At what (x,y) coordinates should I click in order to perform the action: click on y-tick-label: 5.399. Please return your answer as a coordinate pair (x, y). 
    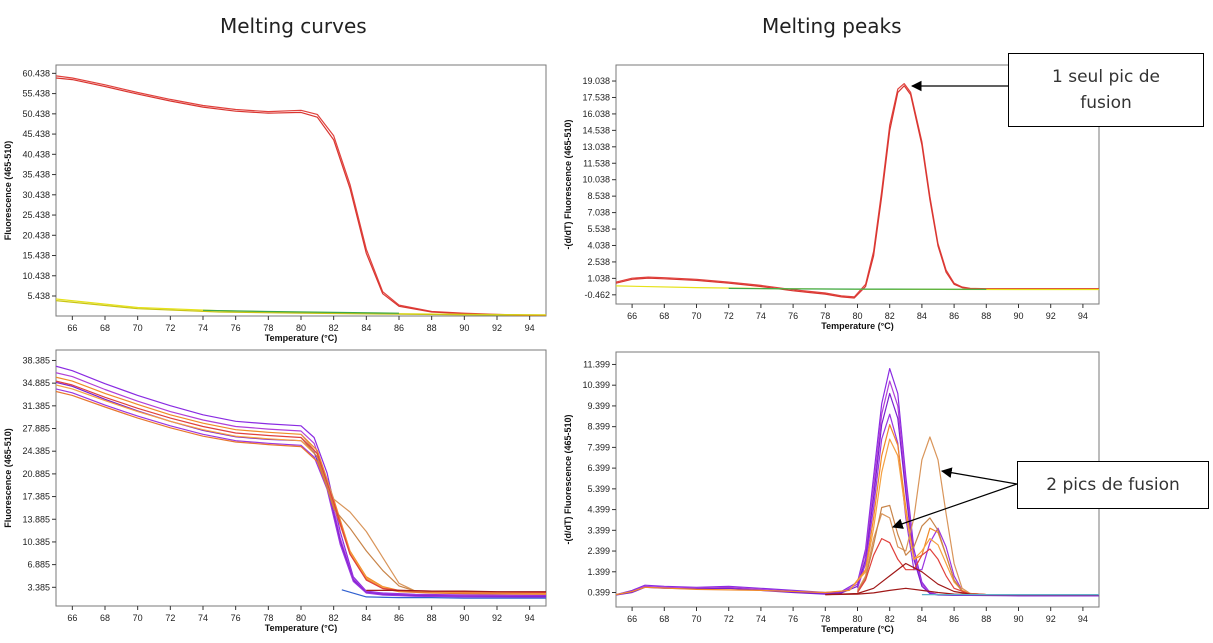
    Looking at the image, I should click on (598, 489).